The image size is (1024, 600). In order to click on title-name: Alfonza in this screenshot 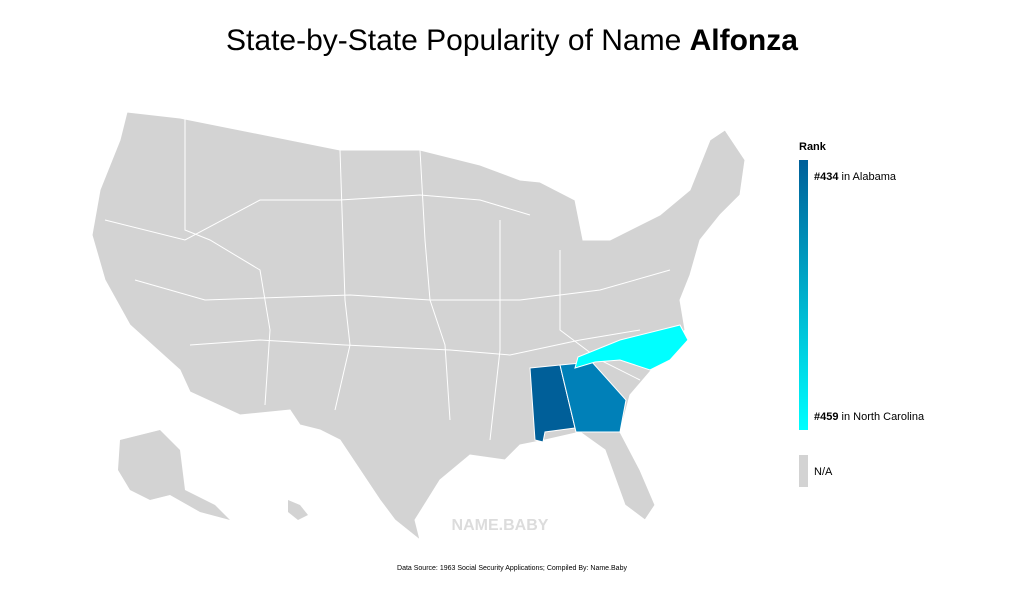, I will do `click(744, 40)`.